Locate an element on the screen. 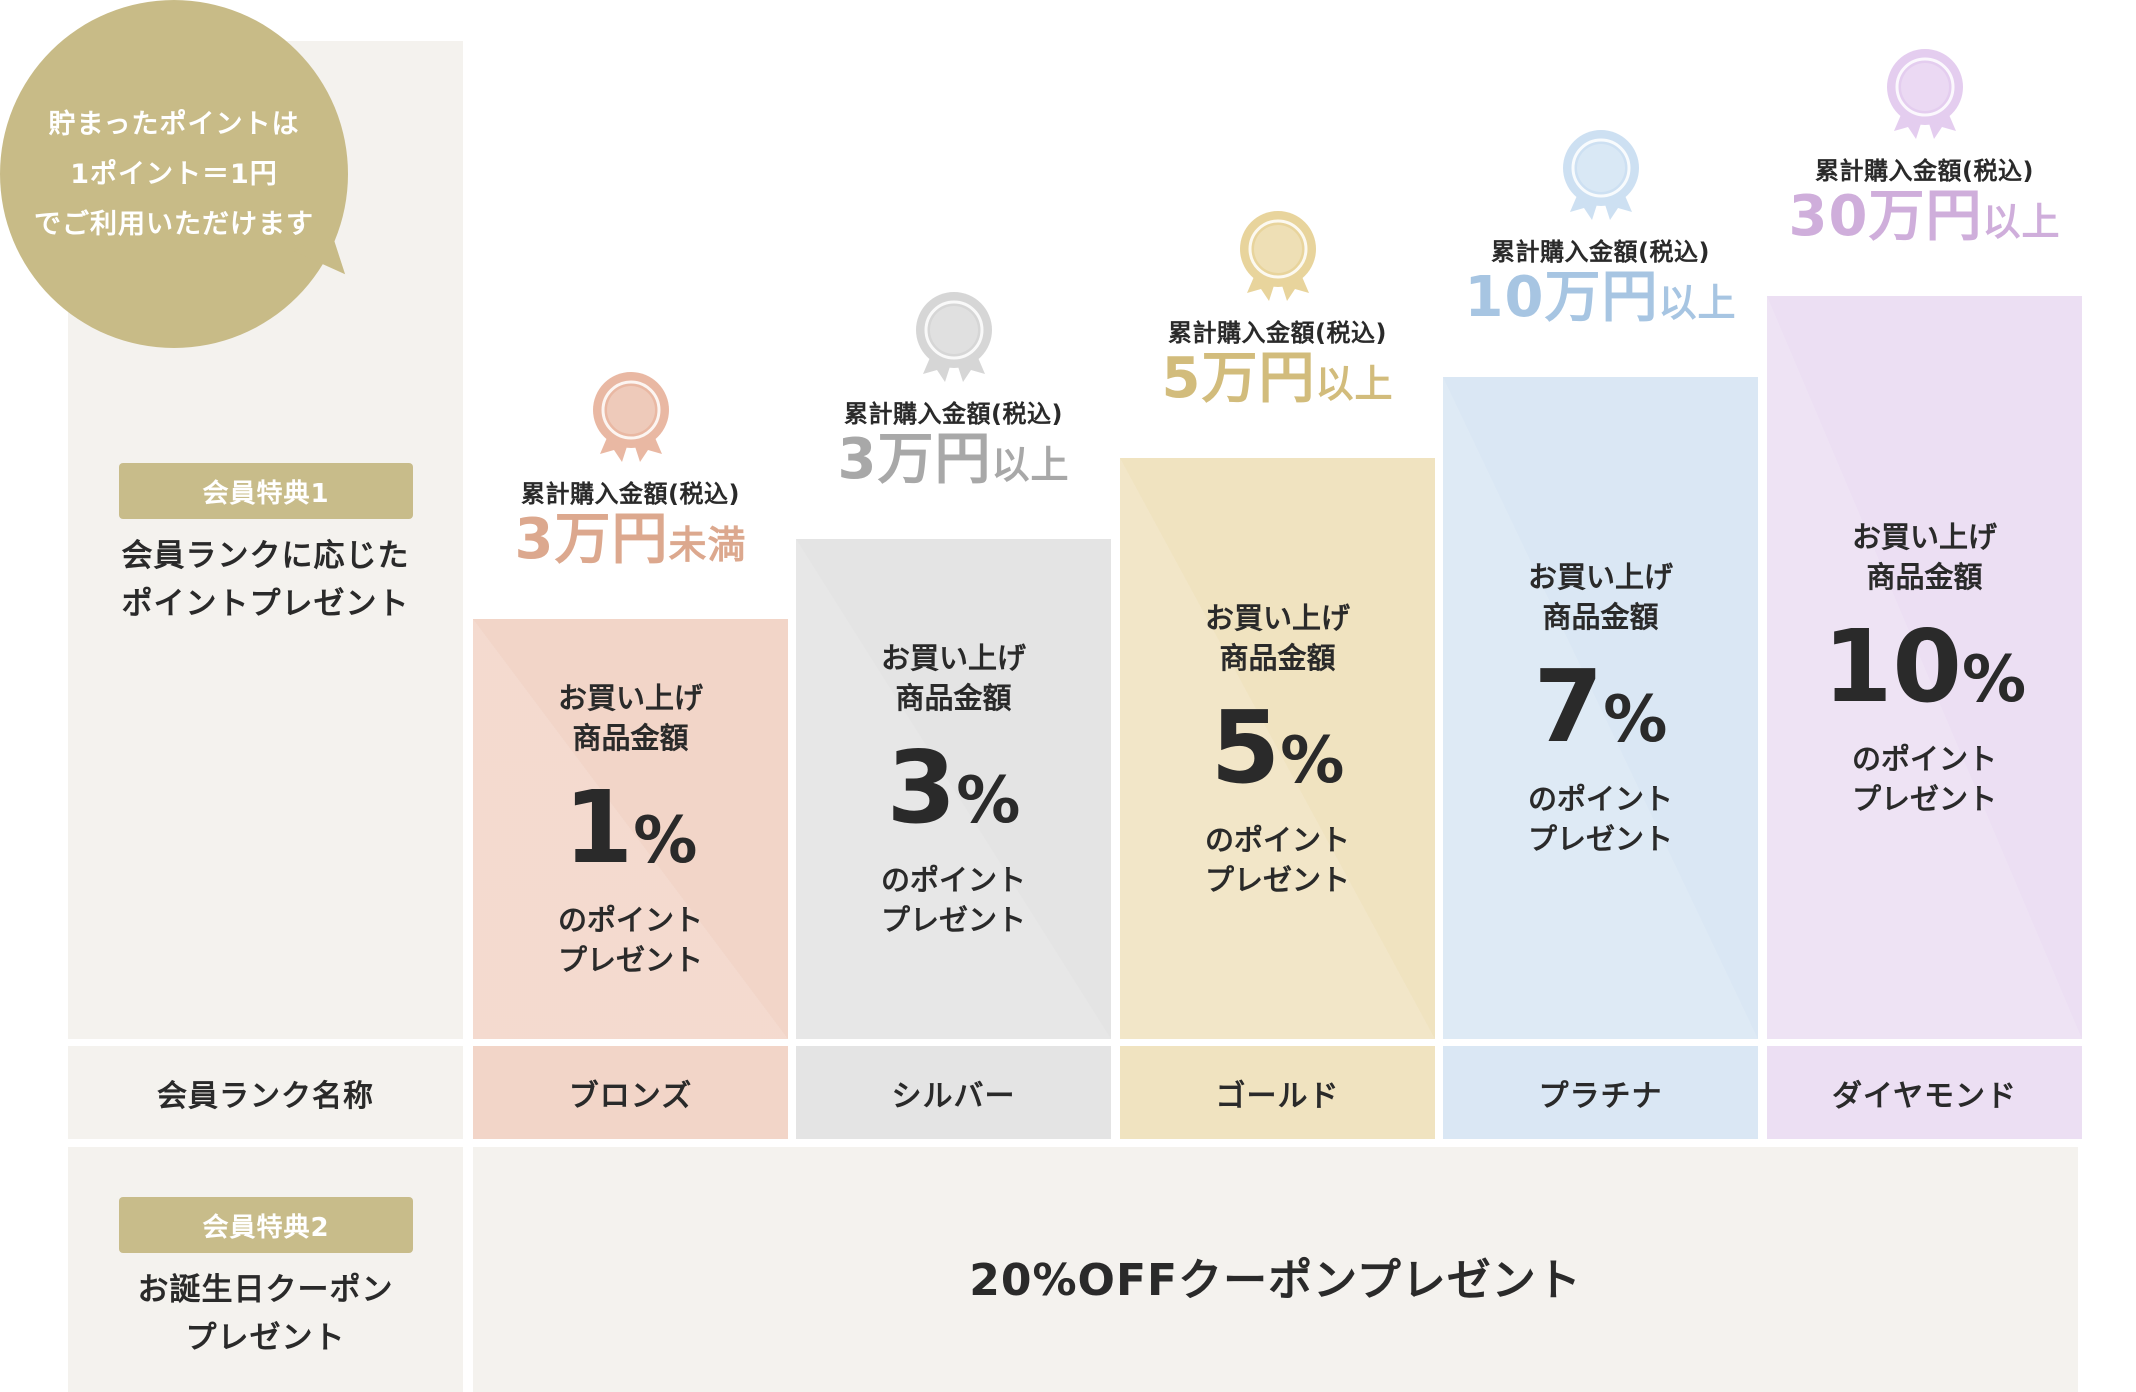 This screenshot has height=1392, width=2136. threshold-amount: 30万円以上 is located at coordinates (1924, 217).